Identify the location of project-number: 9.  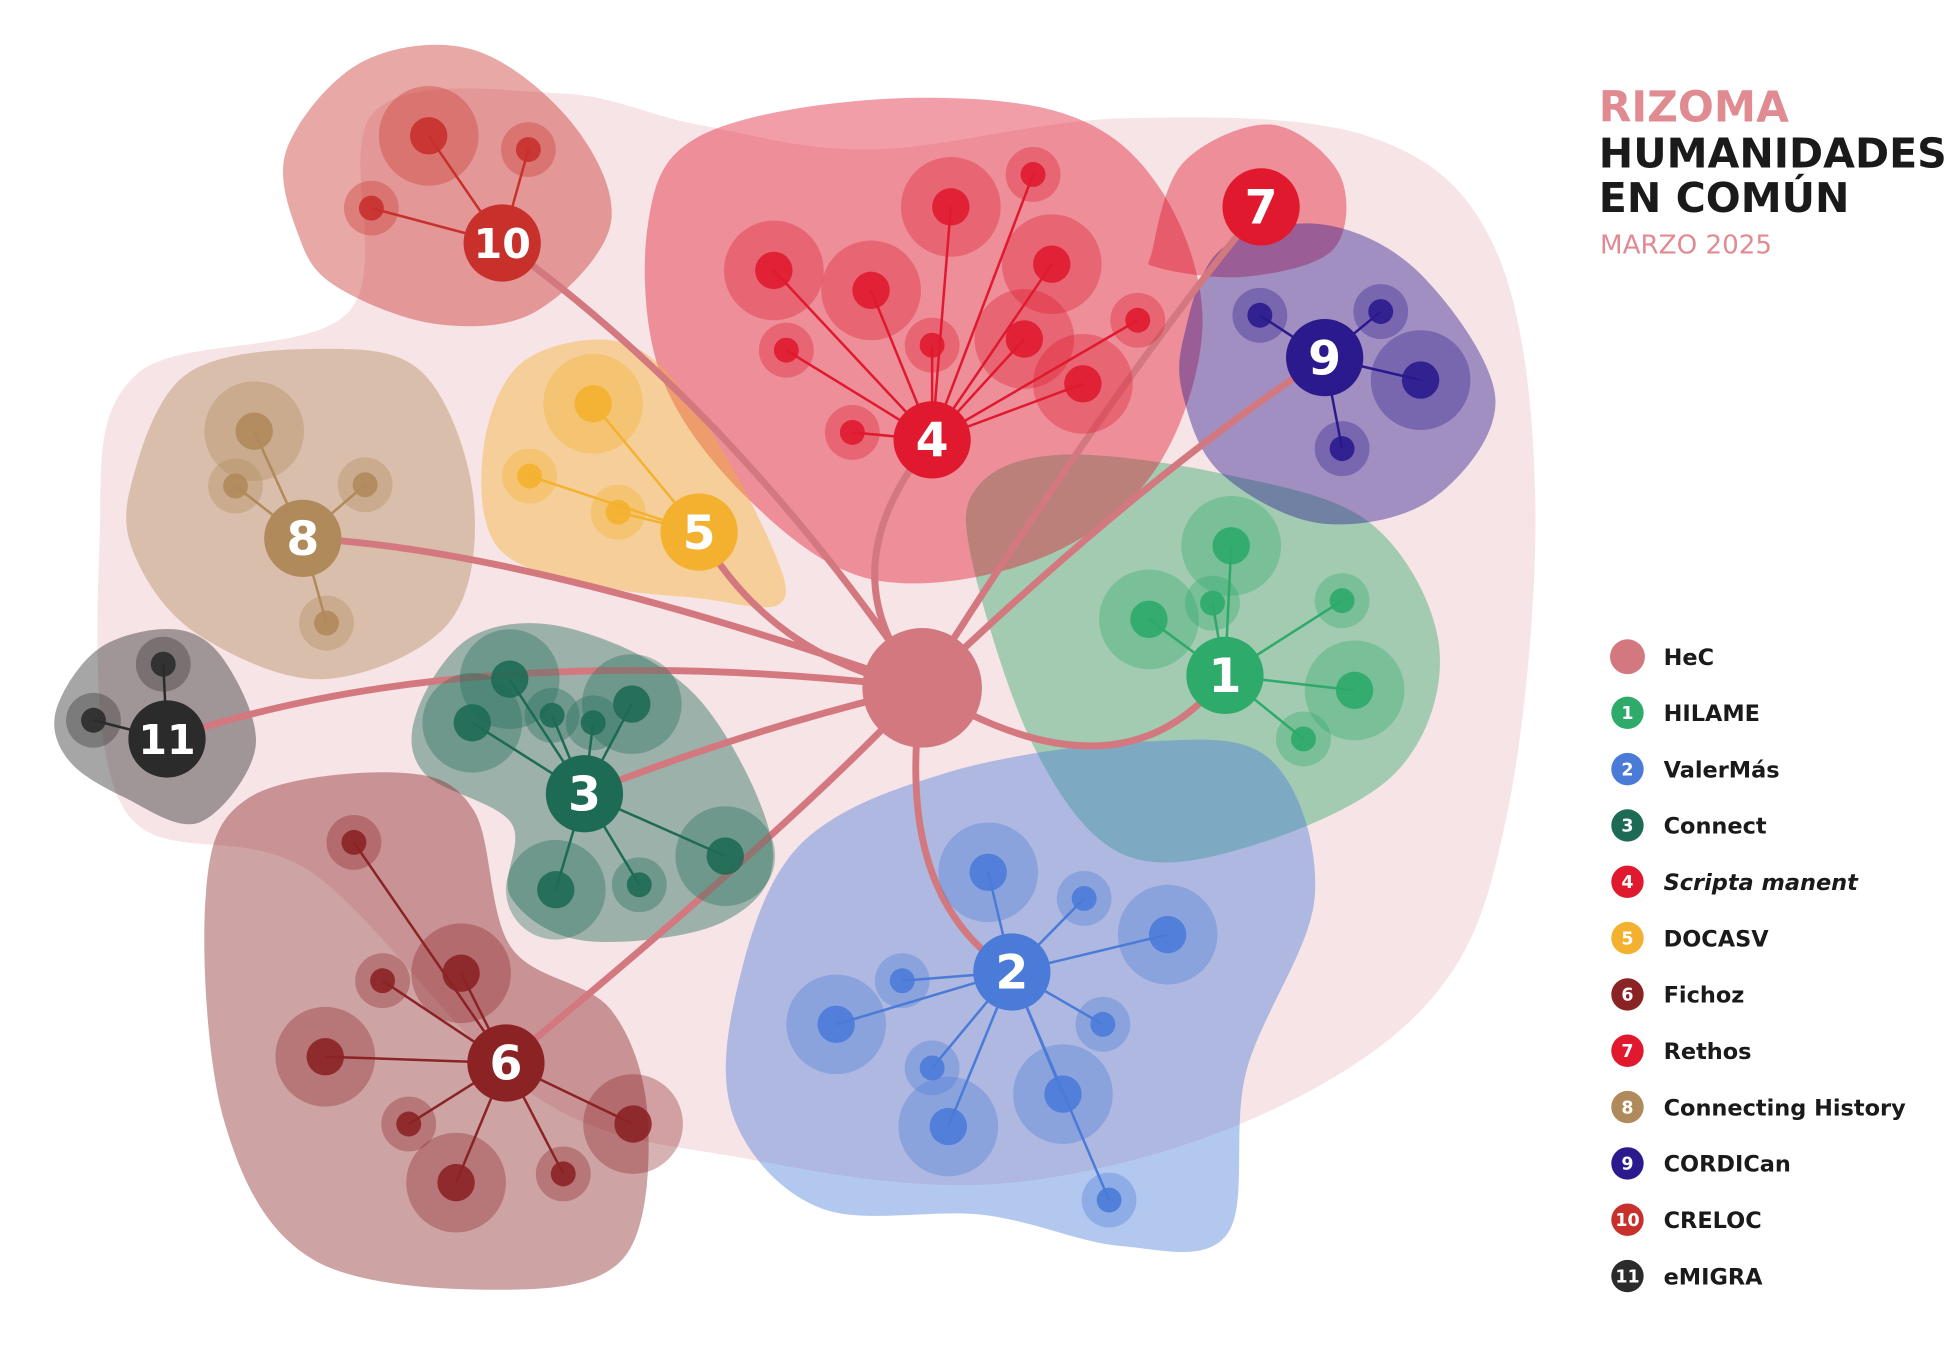
(1324, 358).